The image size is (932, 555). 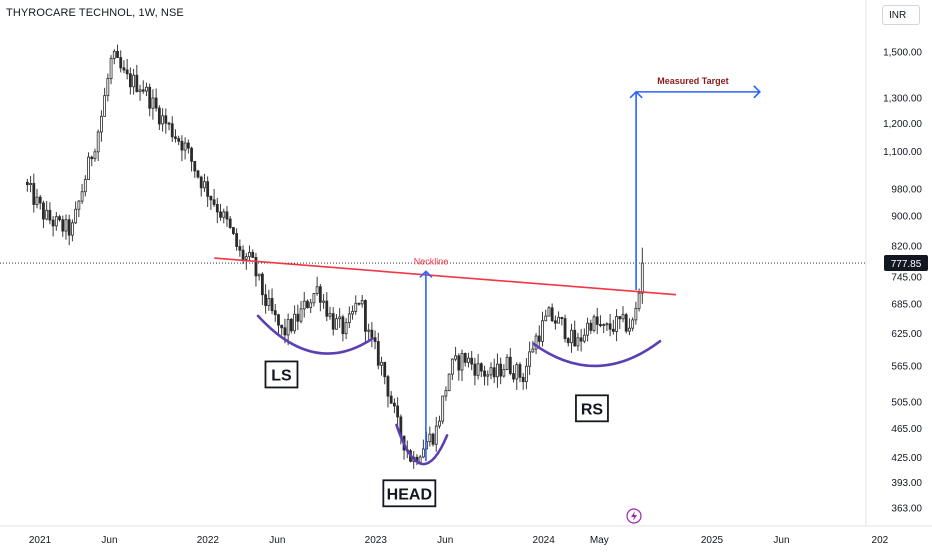 I want to click on price-tick-label: 505.00, so click(x=906, y=402).